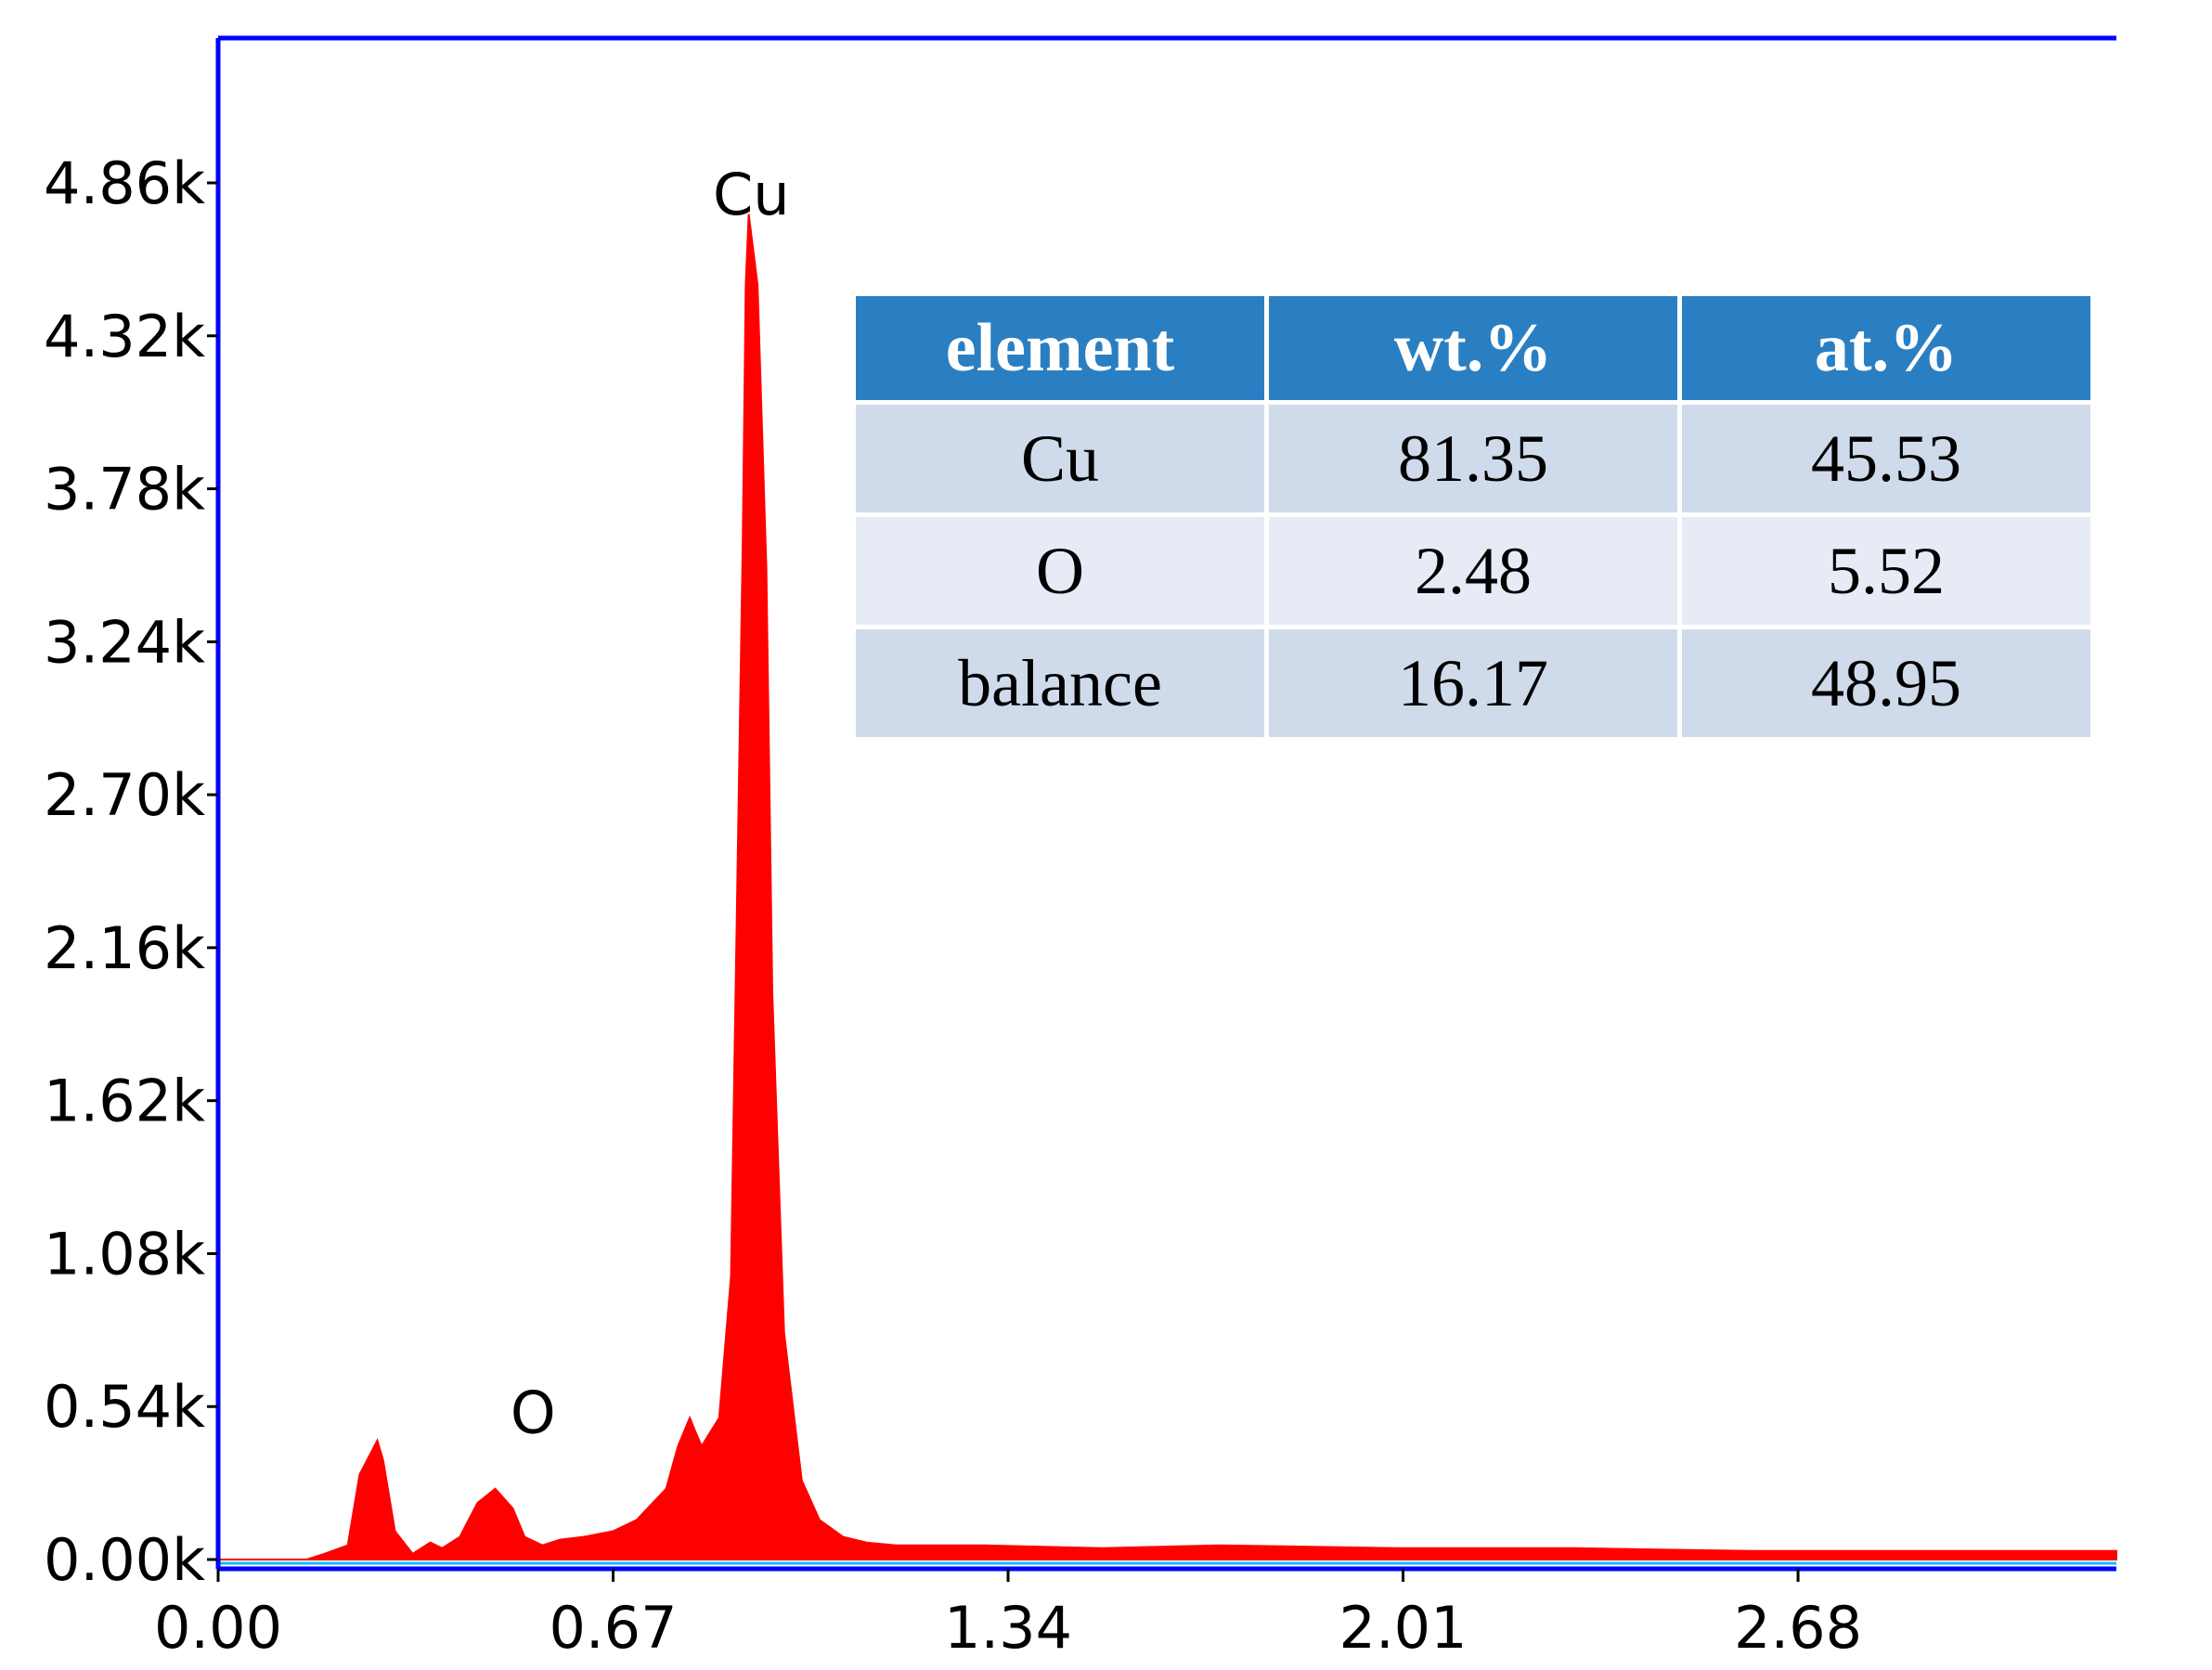 This screenshot has height=1670, width=2212. Describe the element at coordinates (125, 795) in the screenshot. I see `y-tick-label: 2.70k` at that location.